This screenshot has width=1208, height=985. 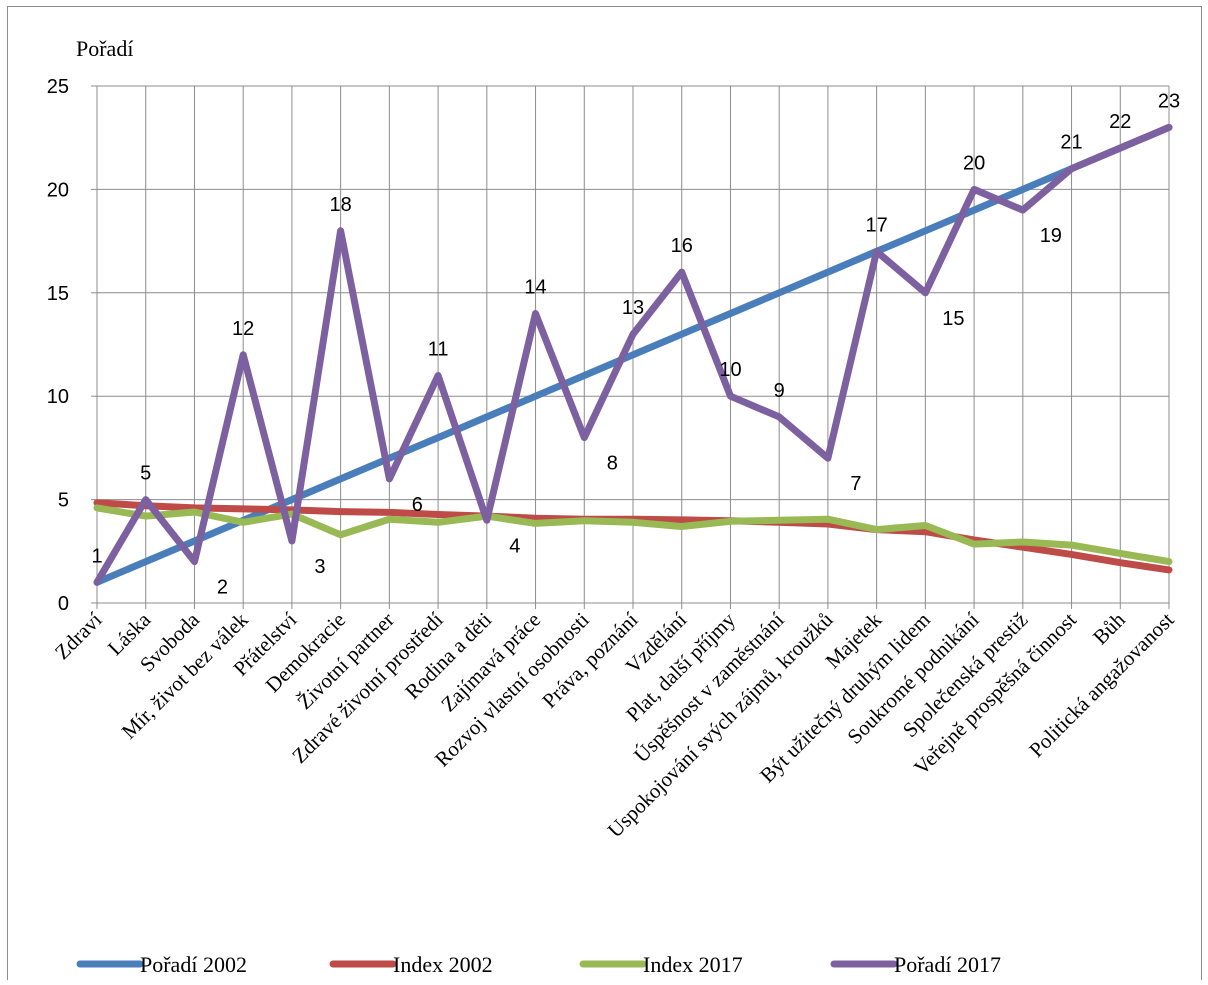 What do you see at coordinates (682, 246) in the screenshot?
I see `data-label: 16` at bounding box center [682, 246].